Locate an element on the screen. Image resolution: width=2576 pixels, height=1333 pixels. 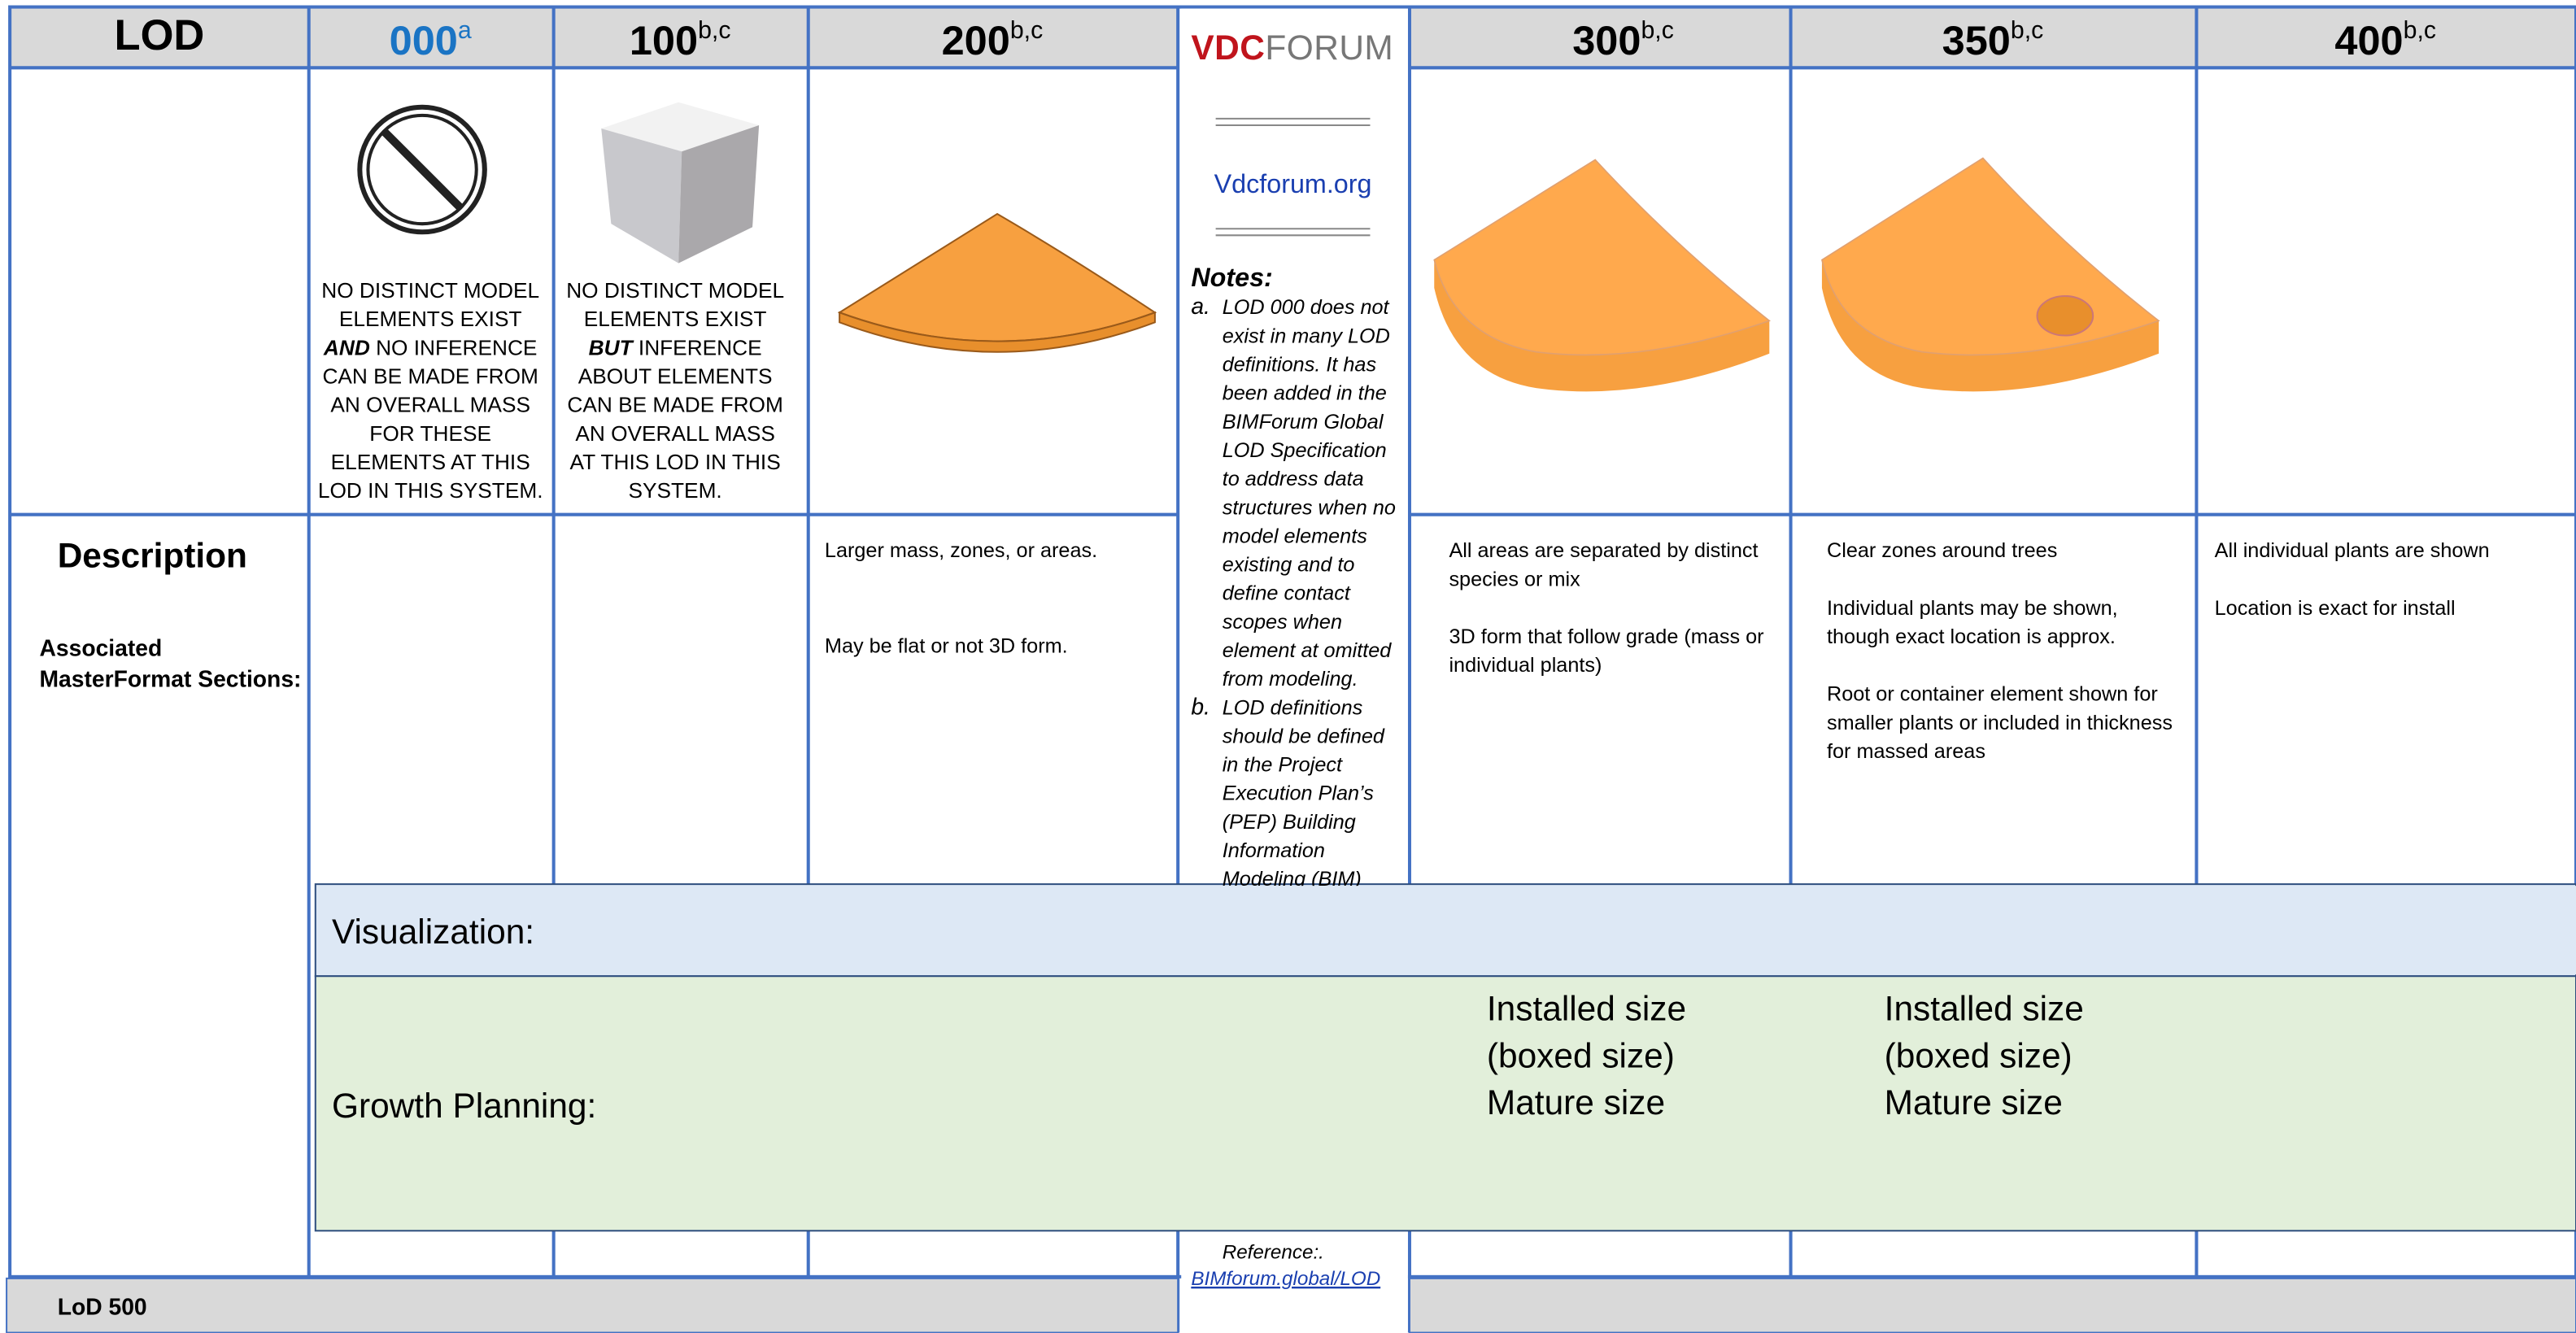
note-line: definitions. It has is located at coordinates (1300, 365).